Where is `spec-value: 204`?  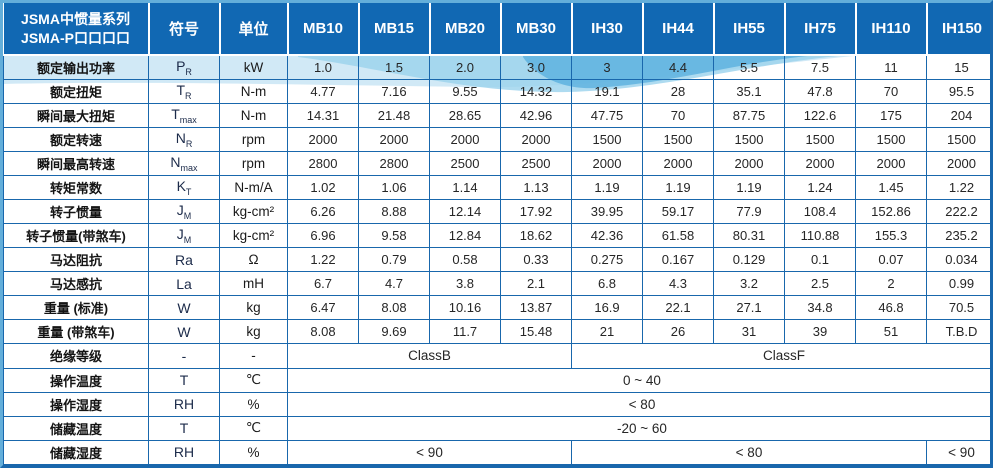
spec-value: 204 is located at coordinates (958, 115).